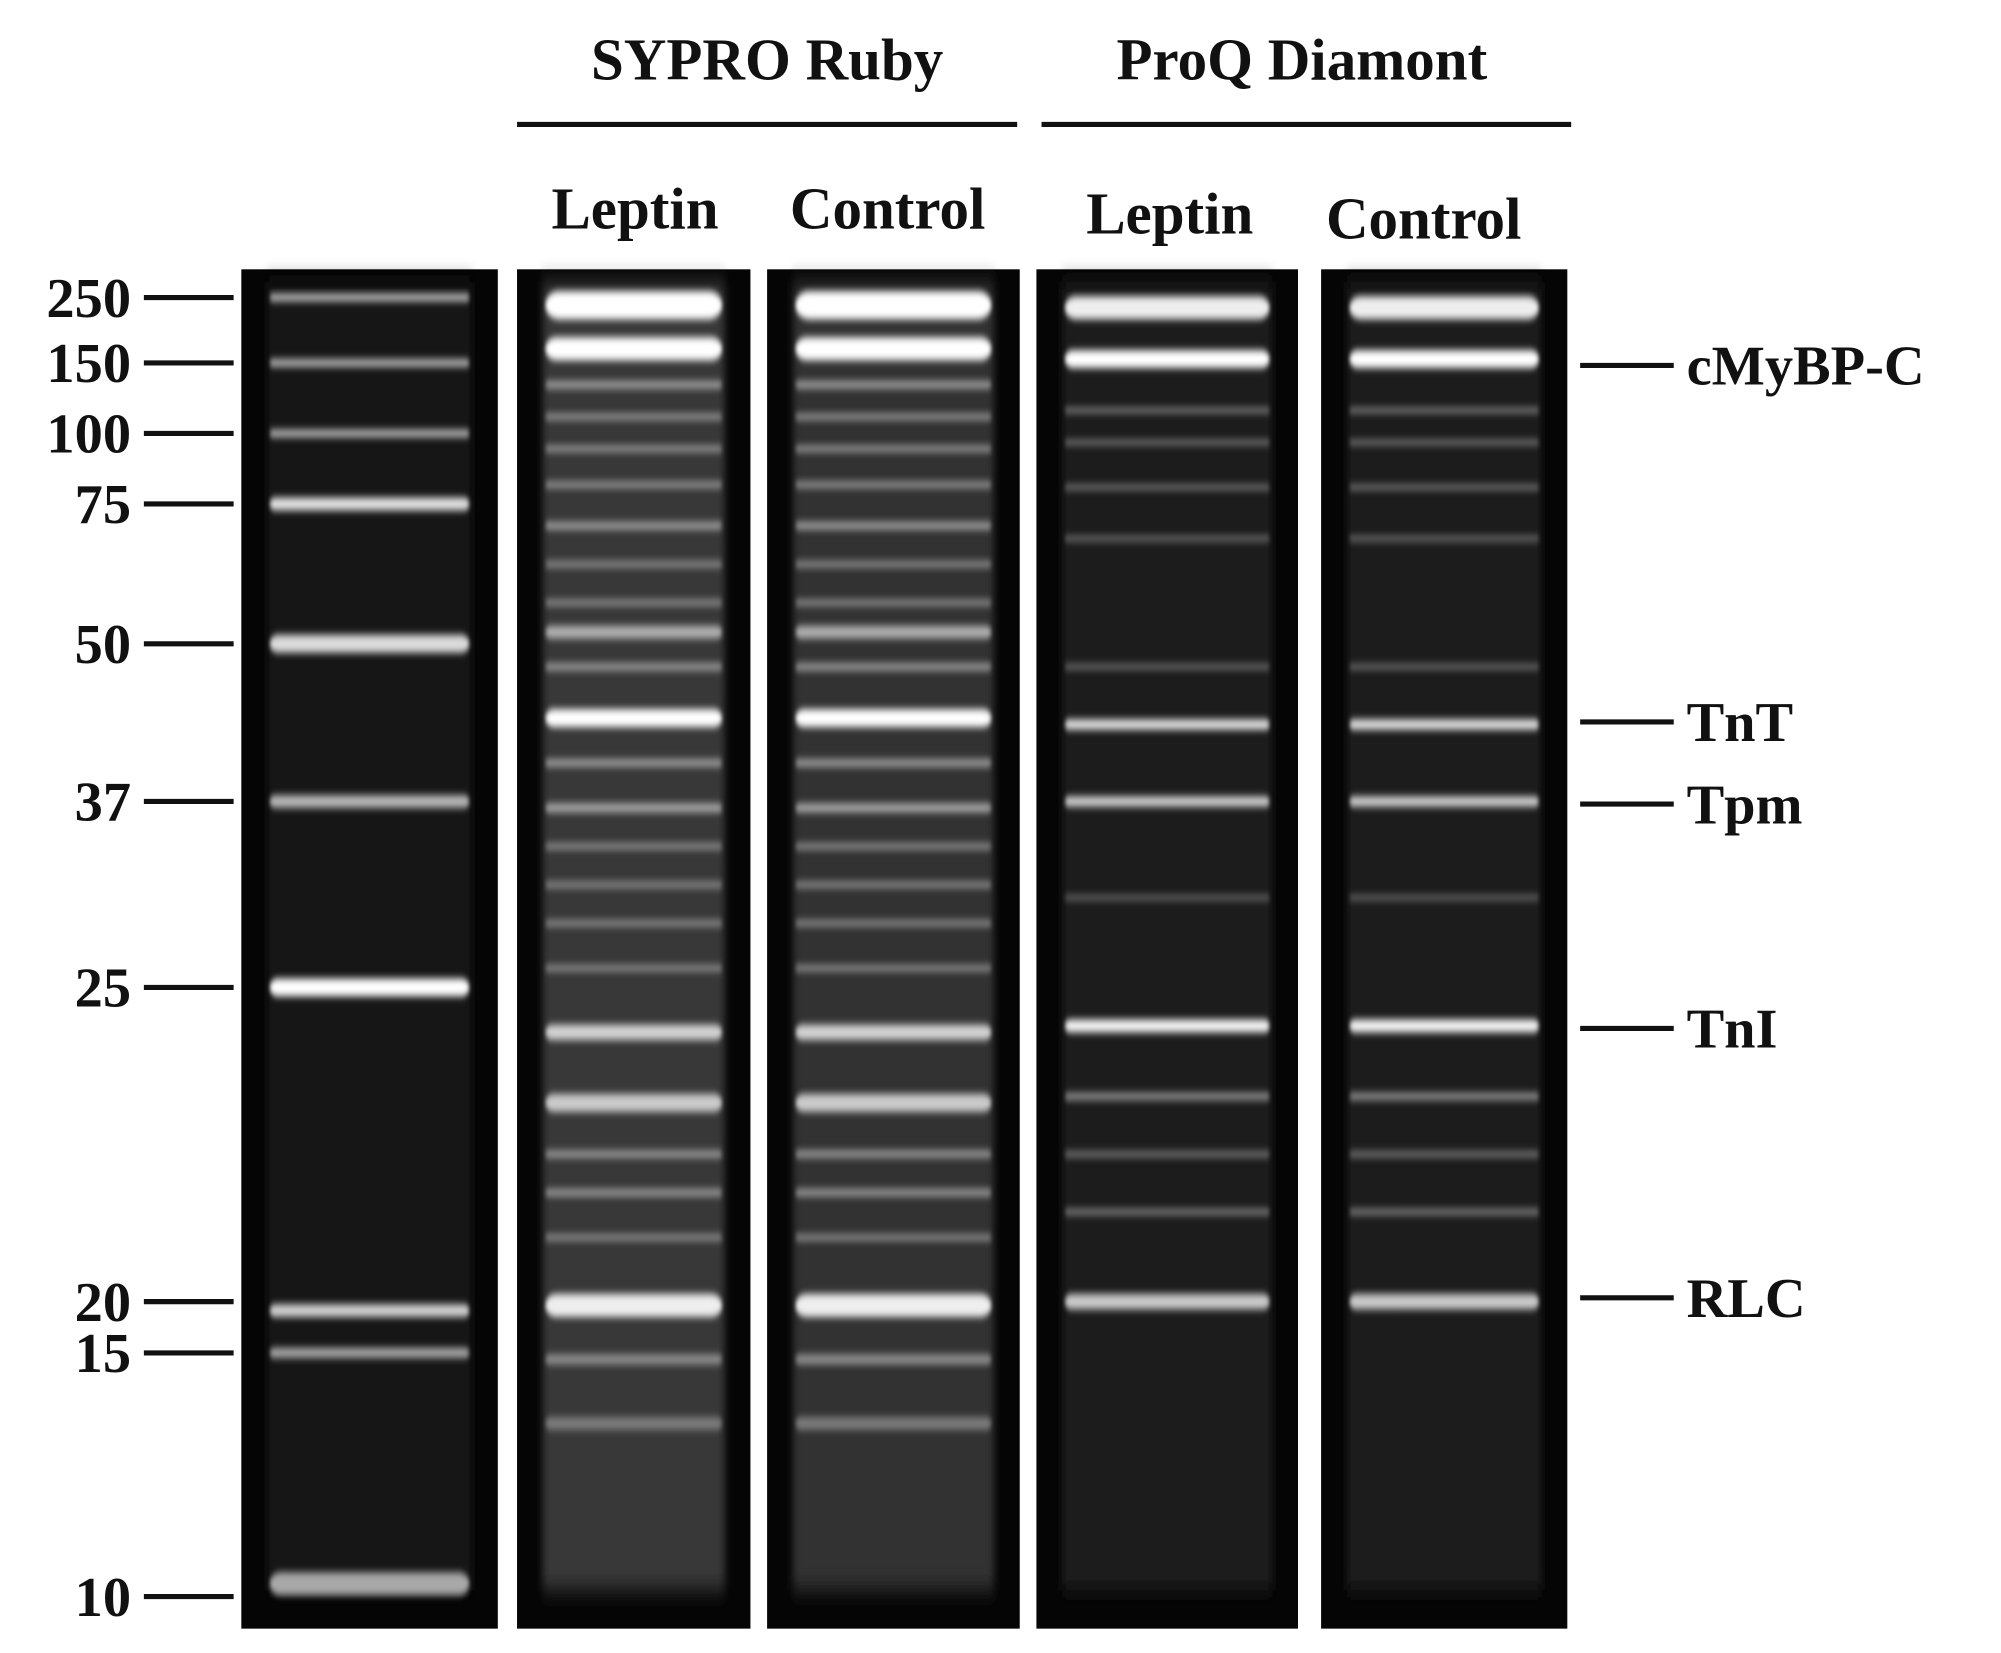  What do you see at coordinates (1806, 367) in the screenshot?
I see `band-label: cMyBP-C` at bounding box center [1806, 367].